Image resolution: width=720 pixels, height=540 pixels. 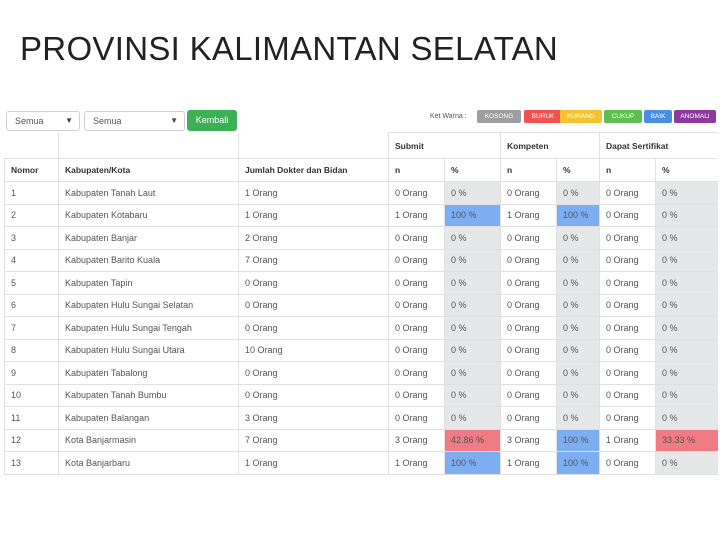 What do you see at coordinates (148, 283) in the screenshot?
I see `kabupaten-name: Kabupaten Tapin` at bounding box center [148, 283].